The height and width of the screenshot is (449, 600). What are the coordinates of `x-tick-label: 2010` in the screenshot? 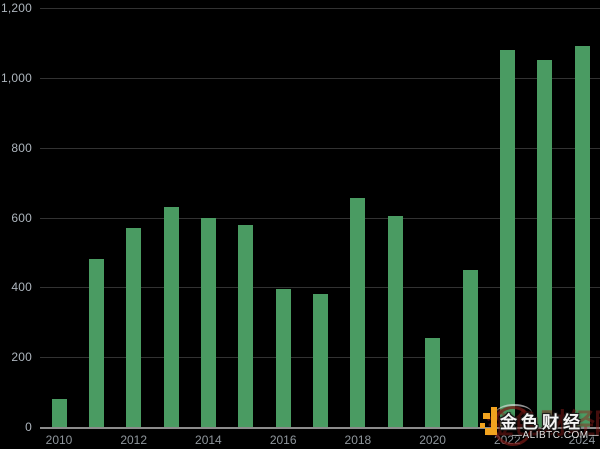 It's located at (59, 440).